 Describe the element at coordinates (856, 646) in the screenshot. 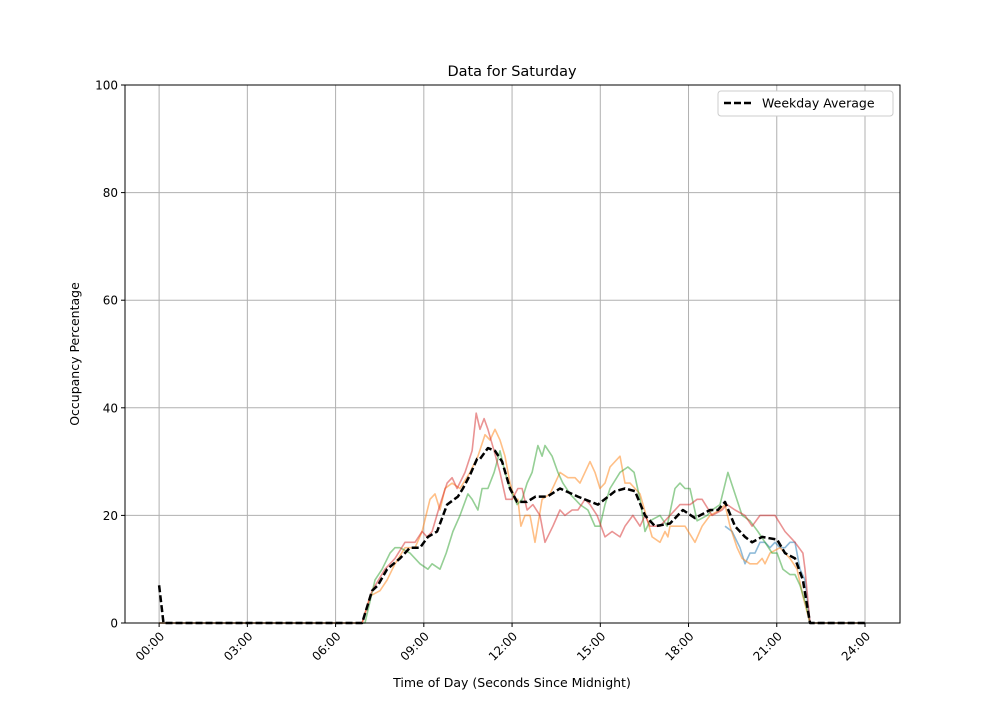

I see `x-tick-label: 24:00` at that location.